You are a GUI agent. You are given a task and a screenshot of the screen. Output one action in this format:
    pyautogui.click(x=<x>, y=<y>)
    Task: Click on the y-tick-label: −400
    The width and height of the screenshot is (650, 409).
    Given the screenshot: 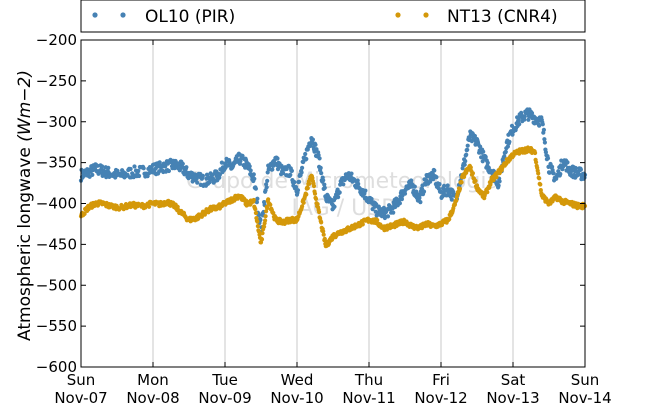 What is the action you would take?
    pyautogui.click(x=56, y=204)
    